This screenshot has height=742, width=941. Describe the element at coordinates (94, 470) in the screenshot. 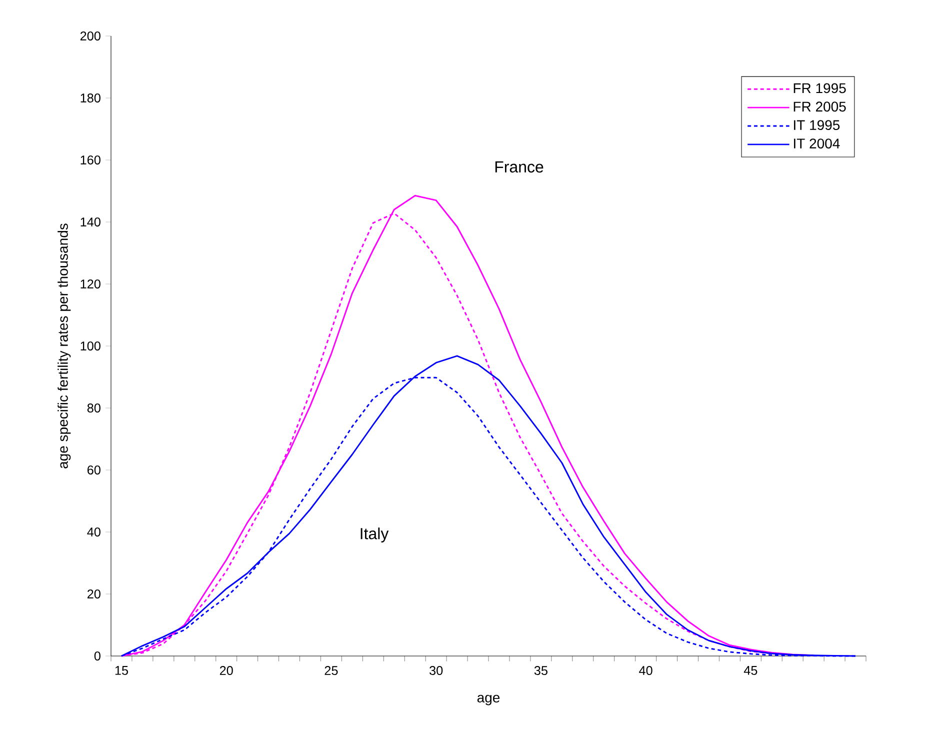

I see `y-tick-label: 60` at that location.